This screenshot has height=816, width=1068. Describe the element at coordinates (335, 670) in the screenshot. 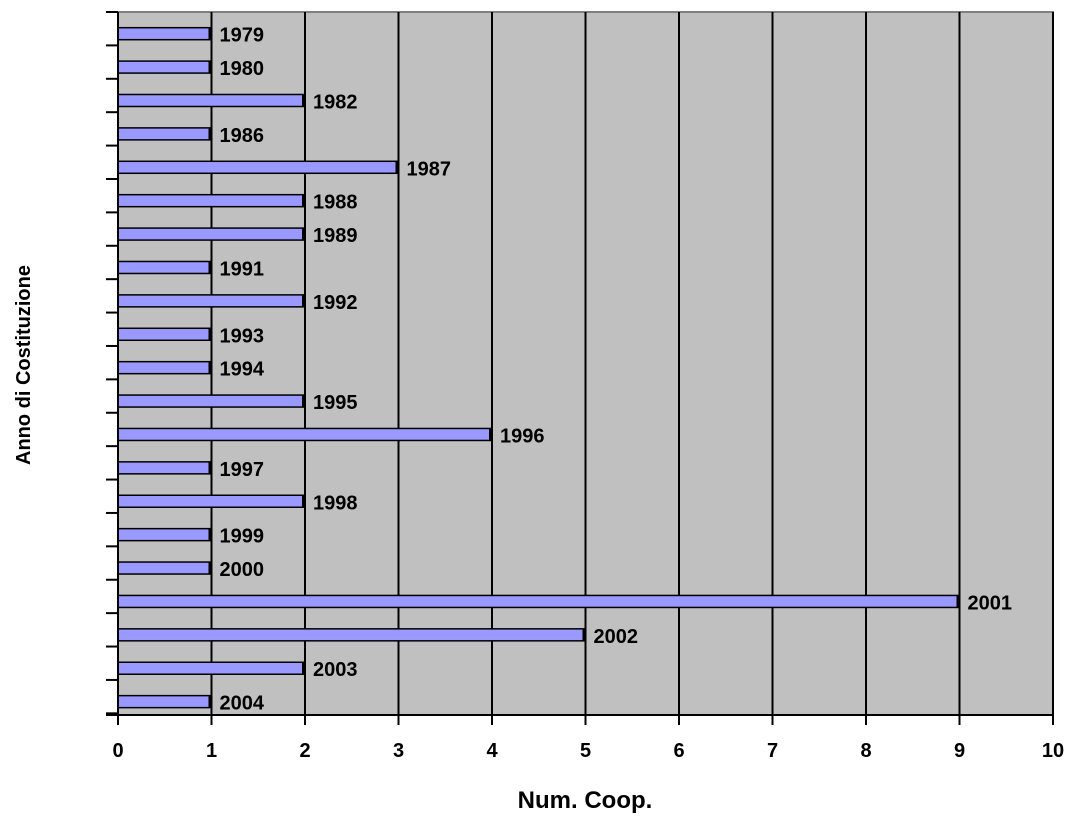

I see `bar-label: 2003` at that location.